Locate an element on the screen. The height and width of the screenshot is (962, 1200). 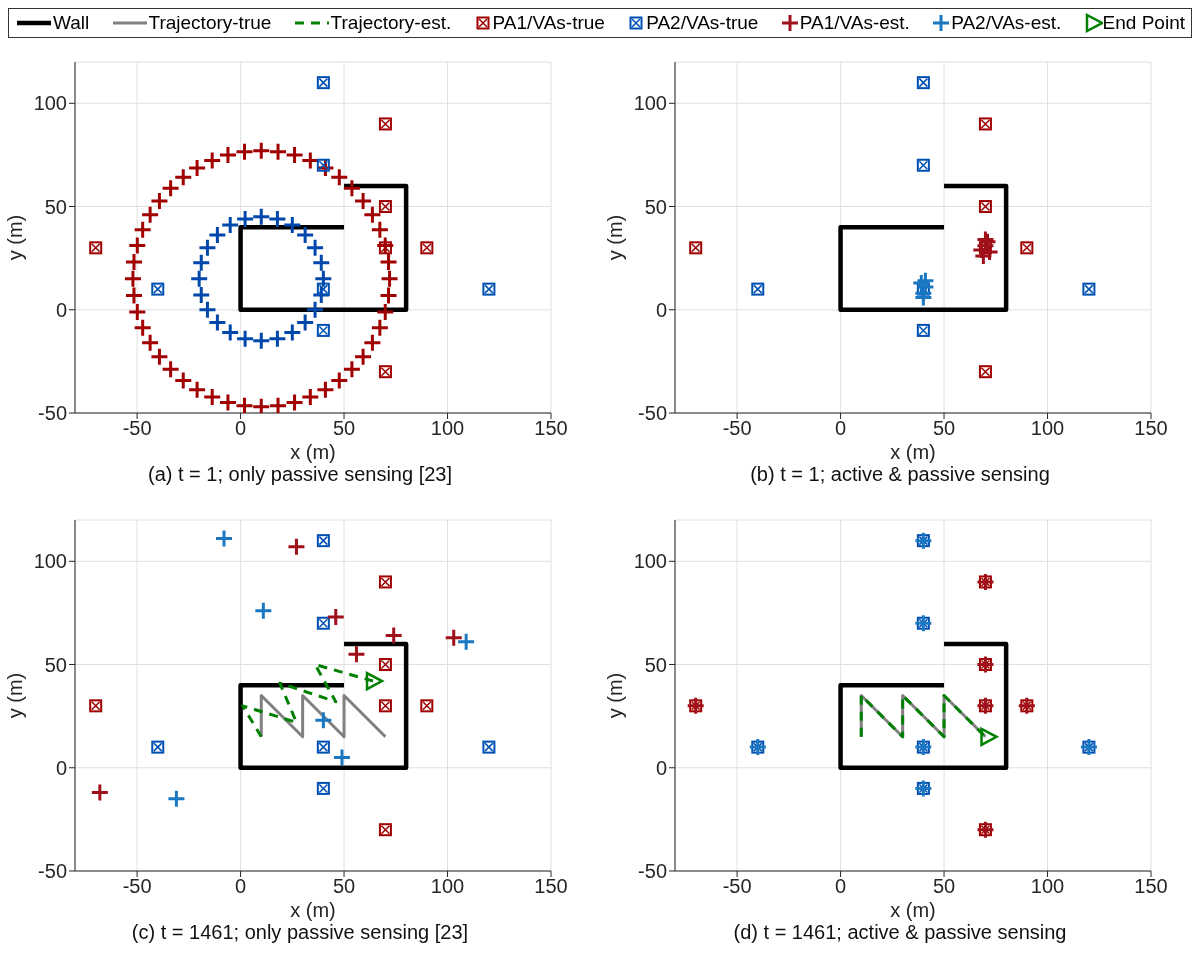
legend-label: PA1/VAs-est. is located at coordinates (854, 23).